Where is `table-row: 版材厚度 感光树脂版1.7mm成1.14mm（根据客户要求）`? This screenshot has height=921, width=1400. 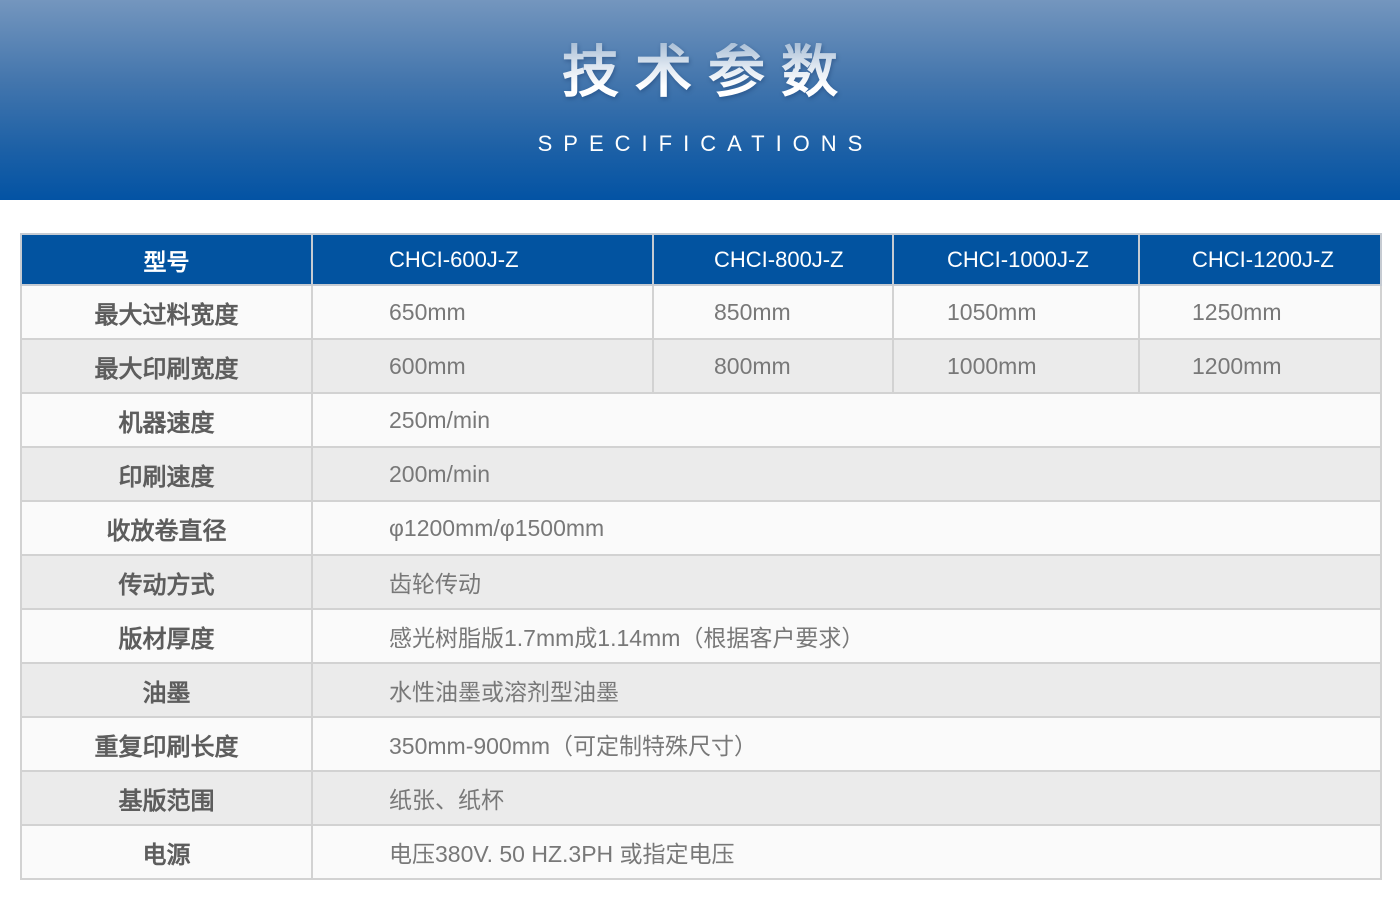
table-row: 版材厚度 感光树脂版1.7mm成1.14mm（根据客户要求） is located at coordinates (701, 636).